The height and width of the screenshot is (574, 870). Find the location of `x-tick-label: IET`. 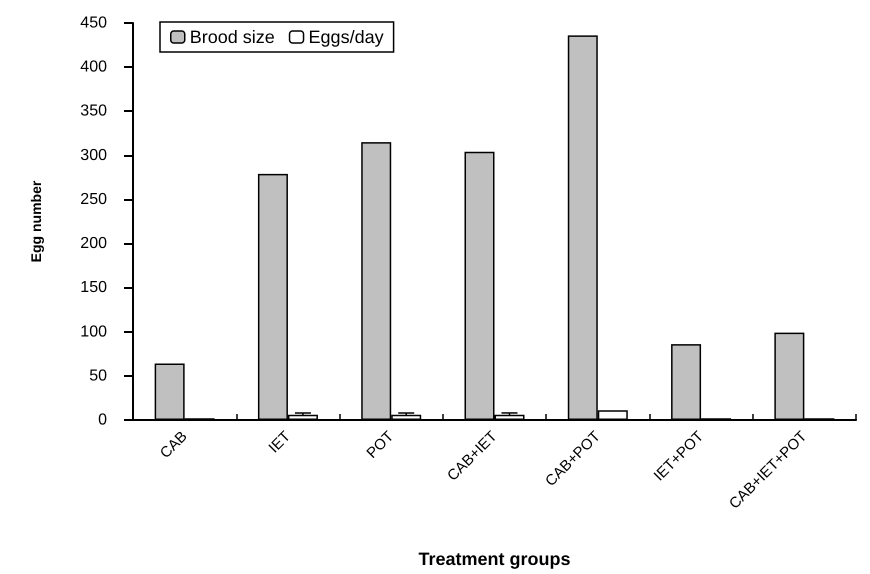

x-tick-label: IET is located at coordinates (279, 442).